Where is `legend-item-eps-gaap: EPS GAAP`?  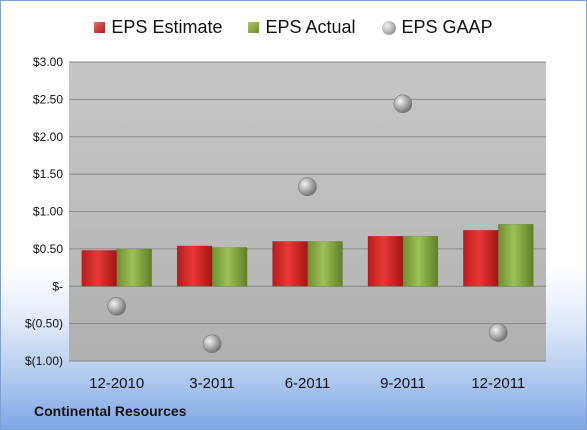
legend-item-eps-gaap: EPS GAAP is located at coordinates (437, 27).